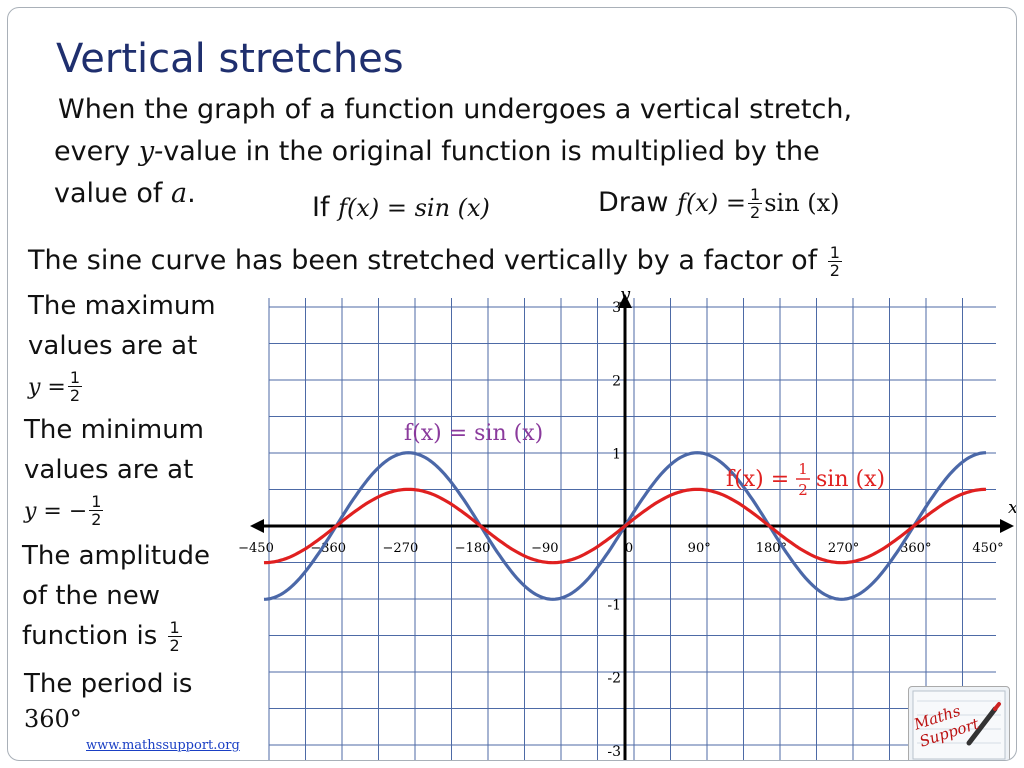 This screenshot has height=768, width=1024. Describe the element at coordinates (850, 479) in the screenshot. I see `series-label-half-rhs: sin (x)` at that location.